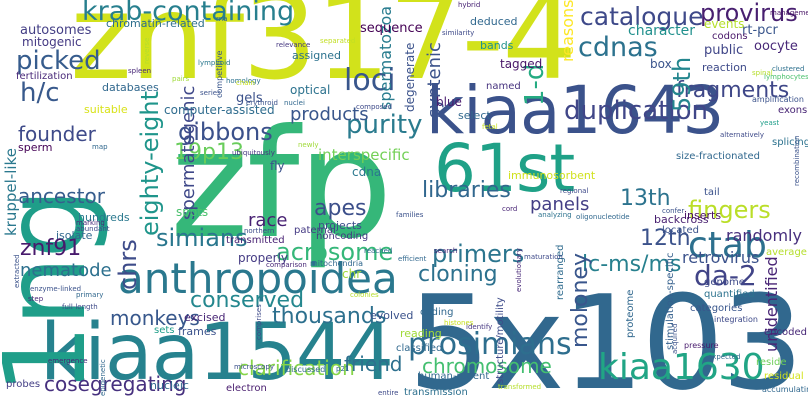  What do you see at coordinates (701, 345) in the screenshot?
I see `word-pressure: pressure` at bounding box center [701, 345].